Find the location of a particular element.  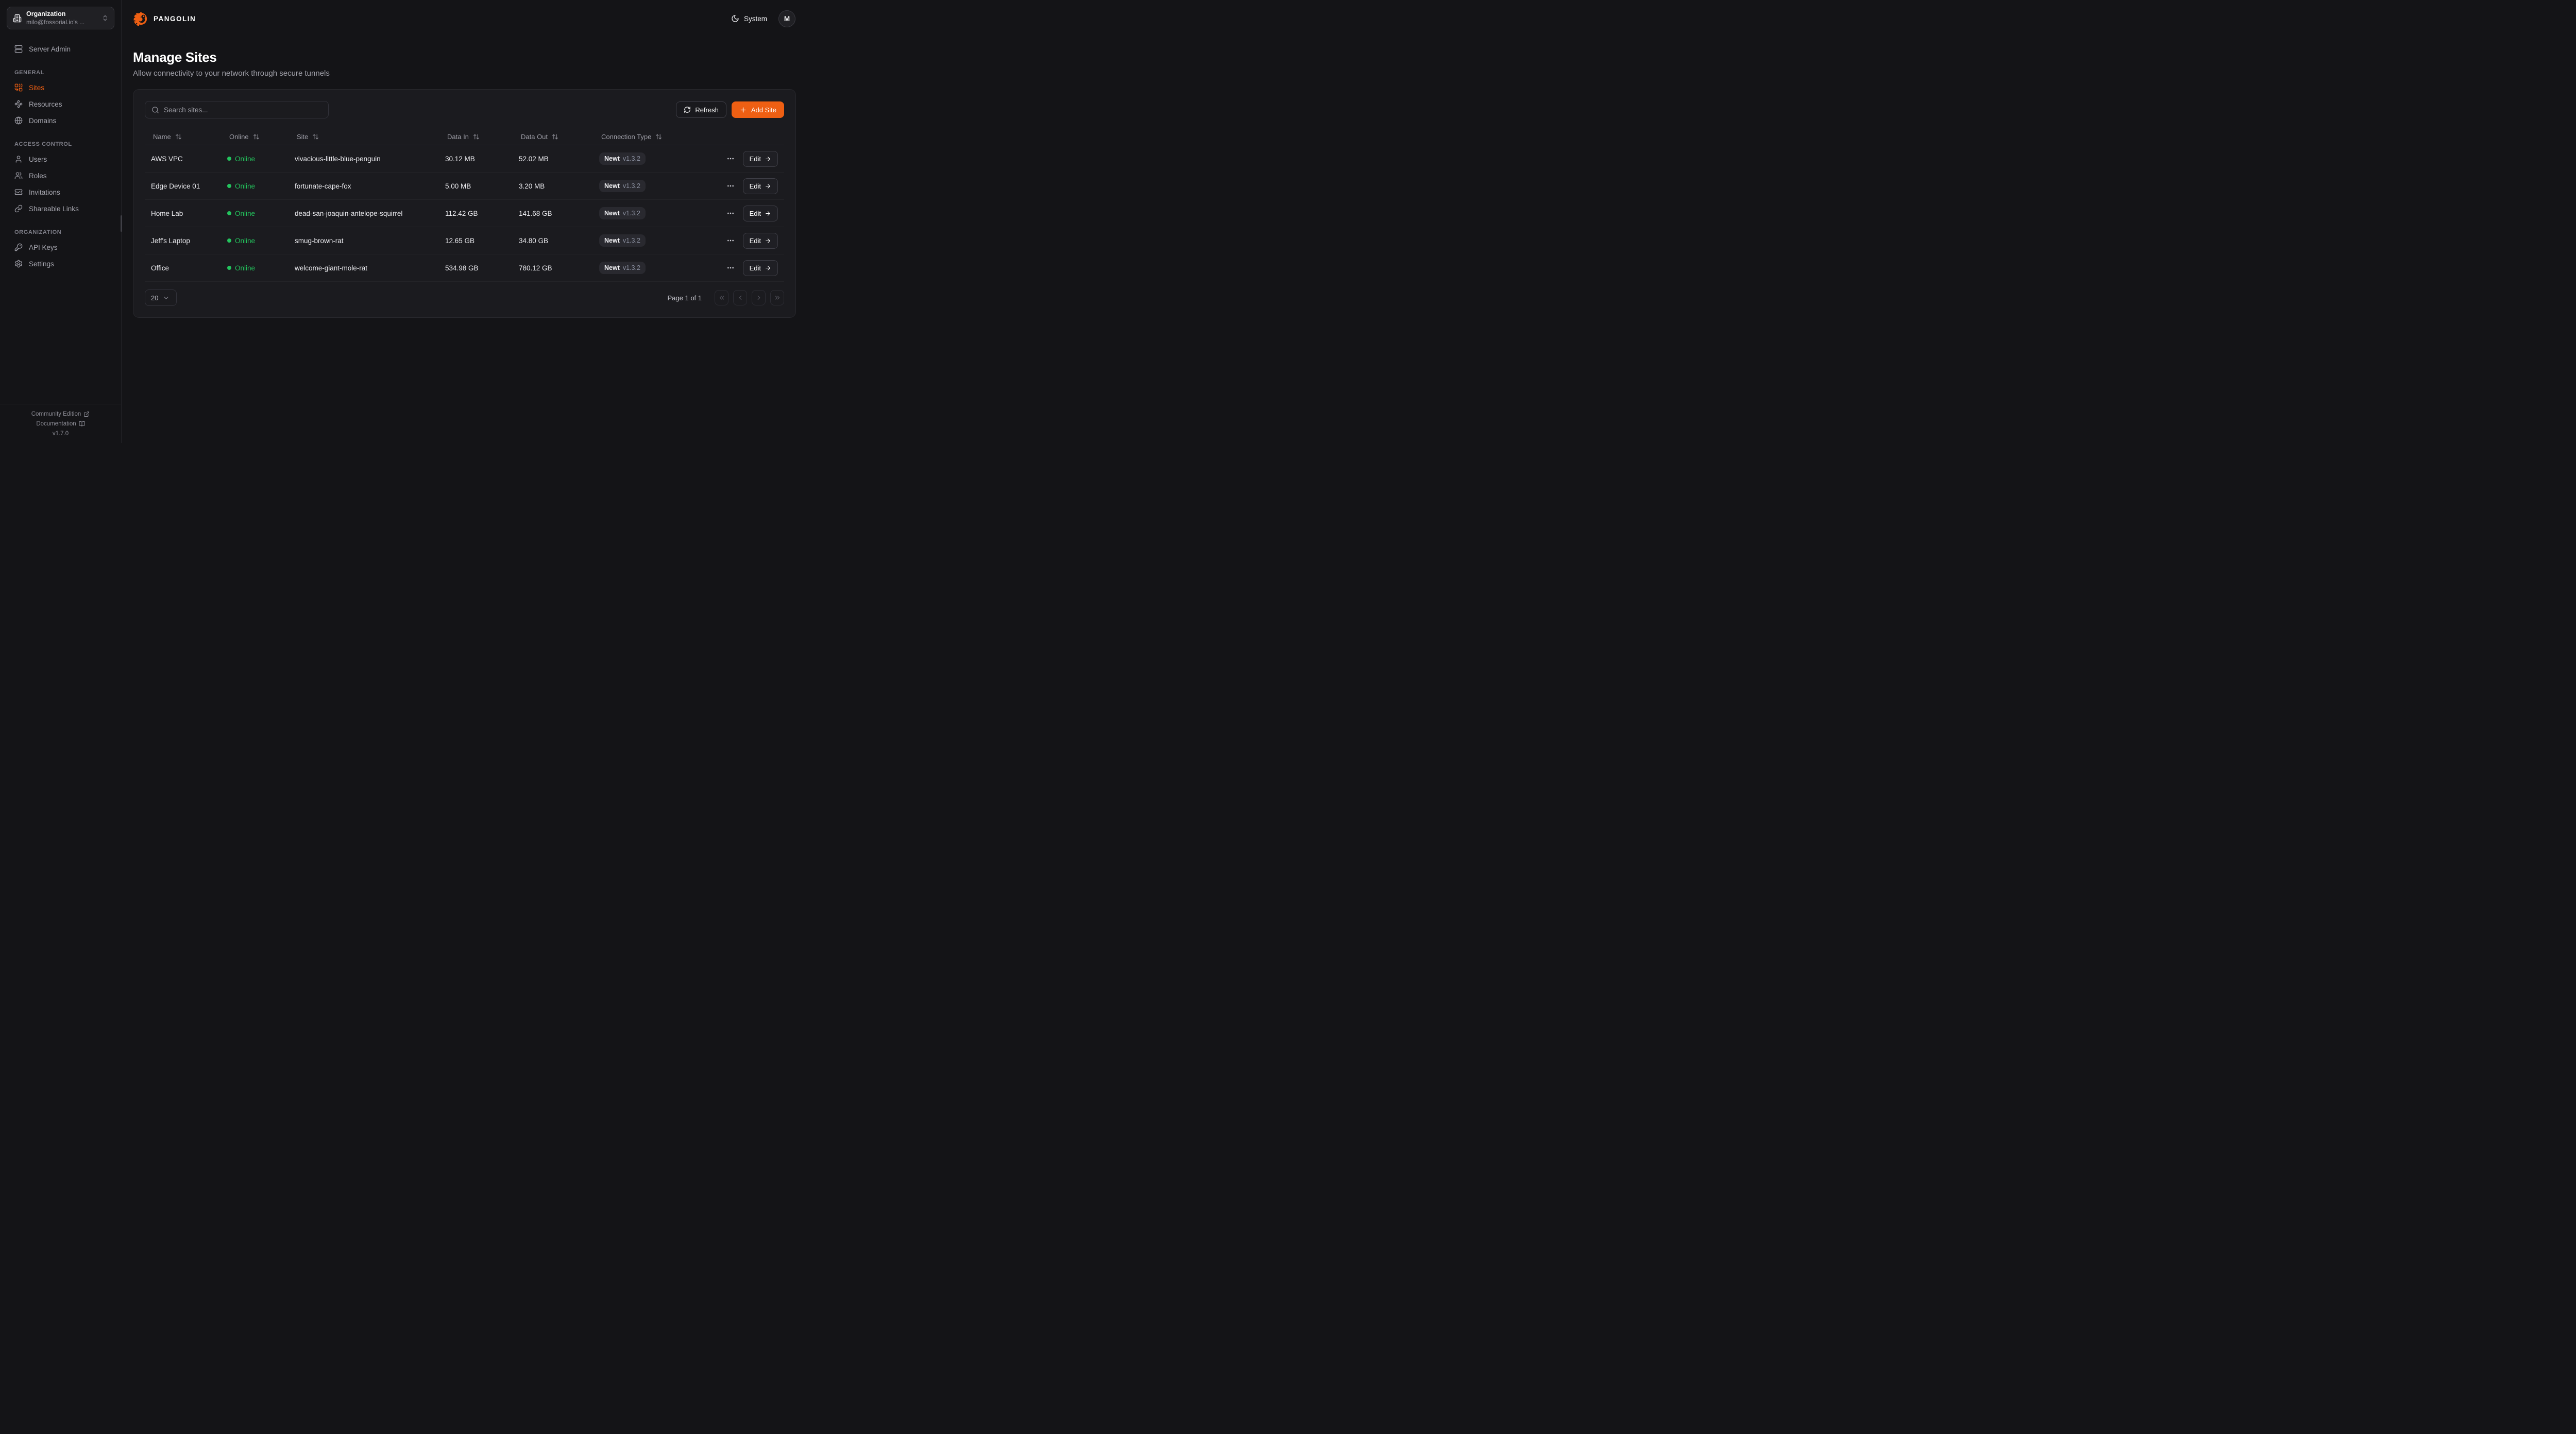

site-slug: dead-san-joaquin-antelope-squirrel is located at coordinates (349, 213).